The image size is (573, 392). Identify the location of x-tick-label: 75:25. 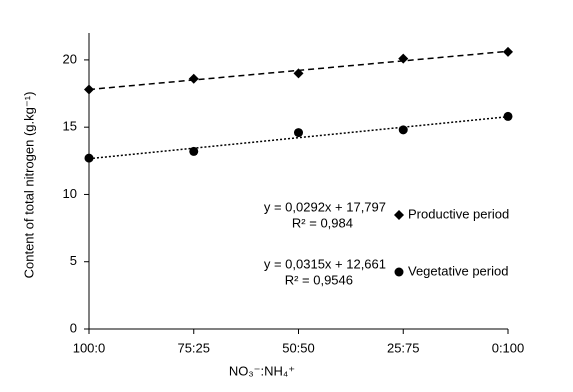
(193, 347).